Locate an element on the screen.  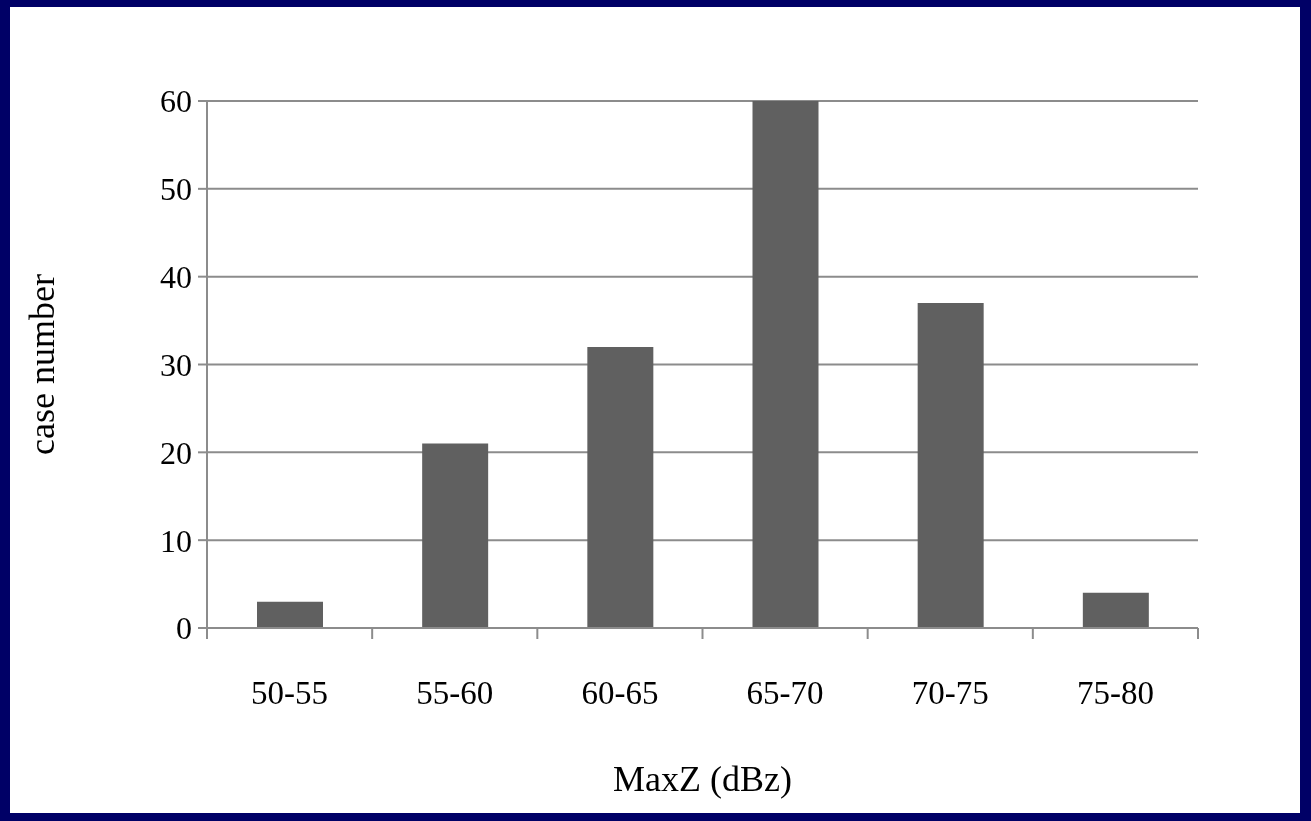
x-axis-title: MaxZ (dBz) is located at coordinates (702, 779).